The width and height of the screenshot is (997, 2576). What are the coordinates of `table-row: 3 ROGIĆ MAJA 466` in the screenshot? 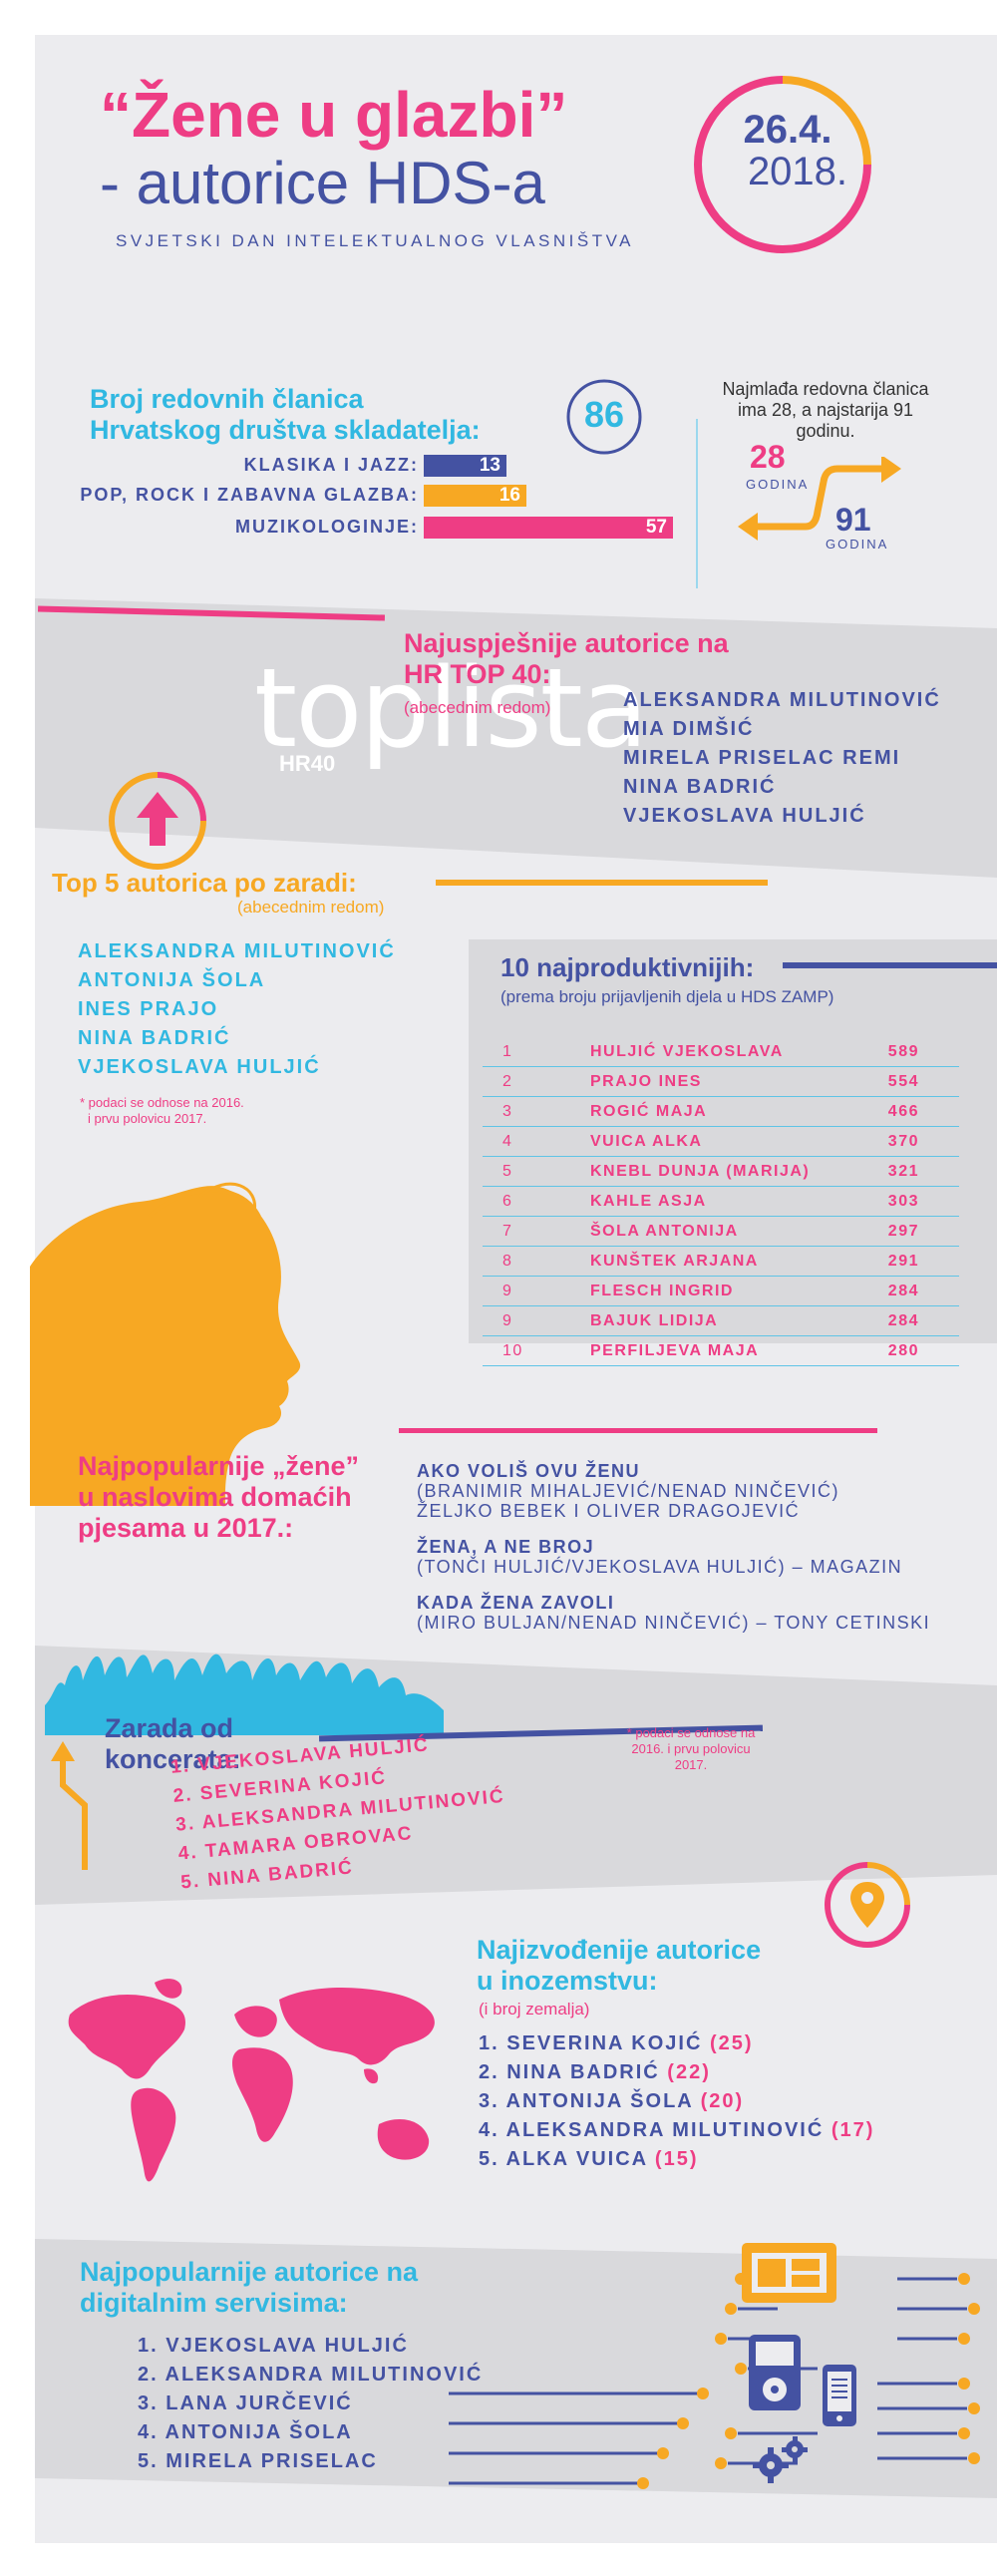 It's located at (721, 1111).